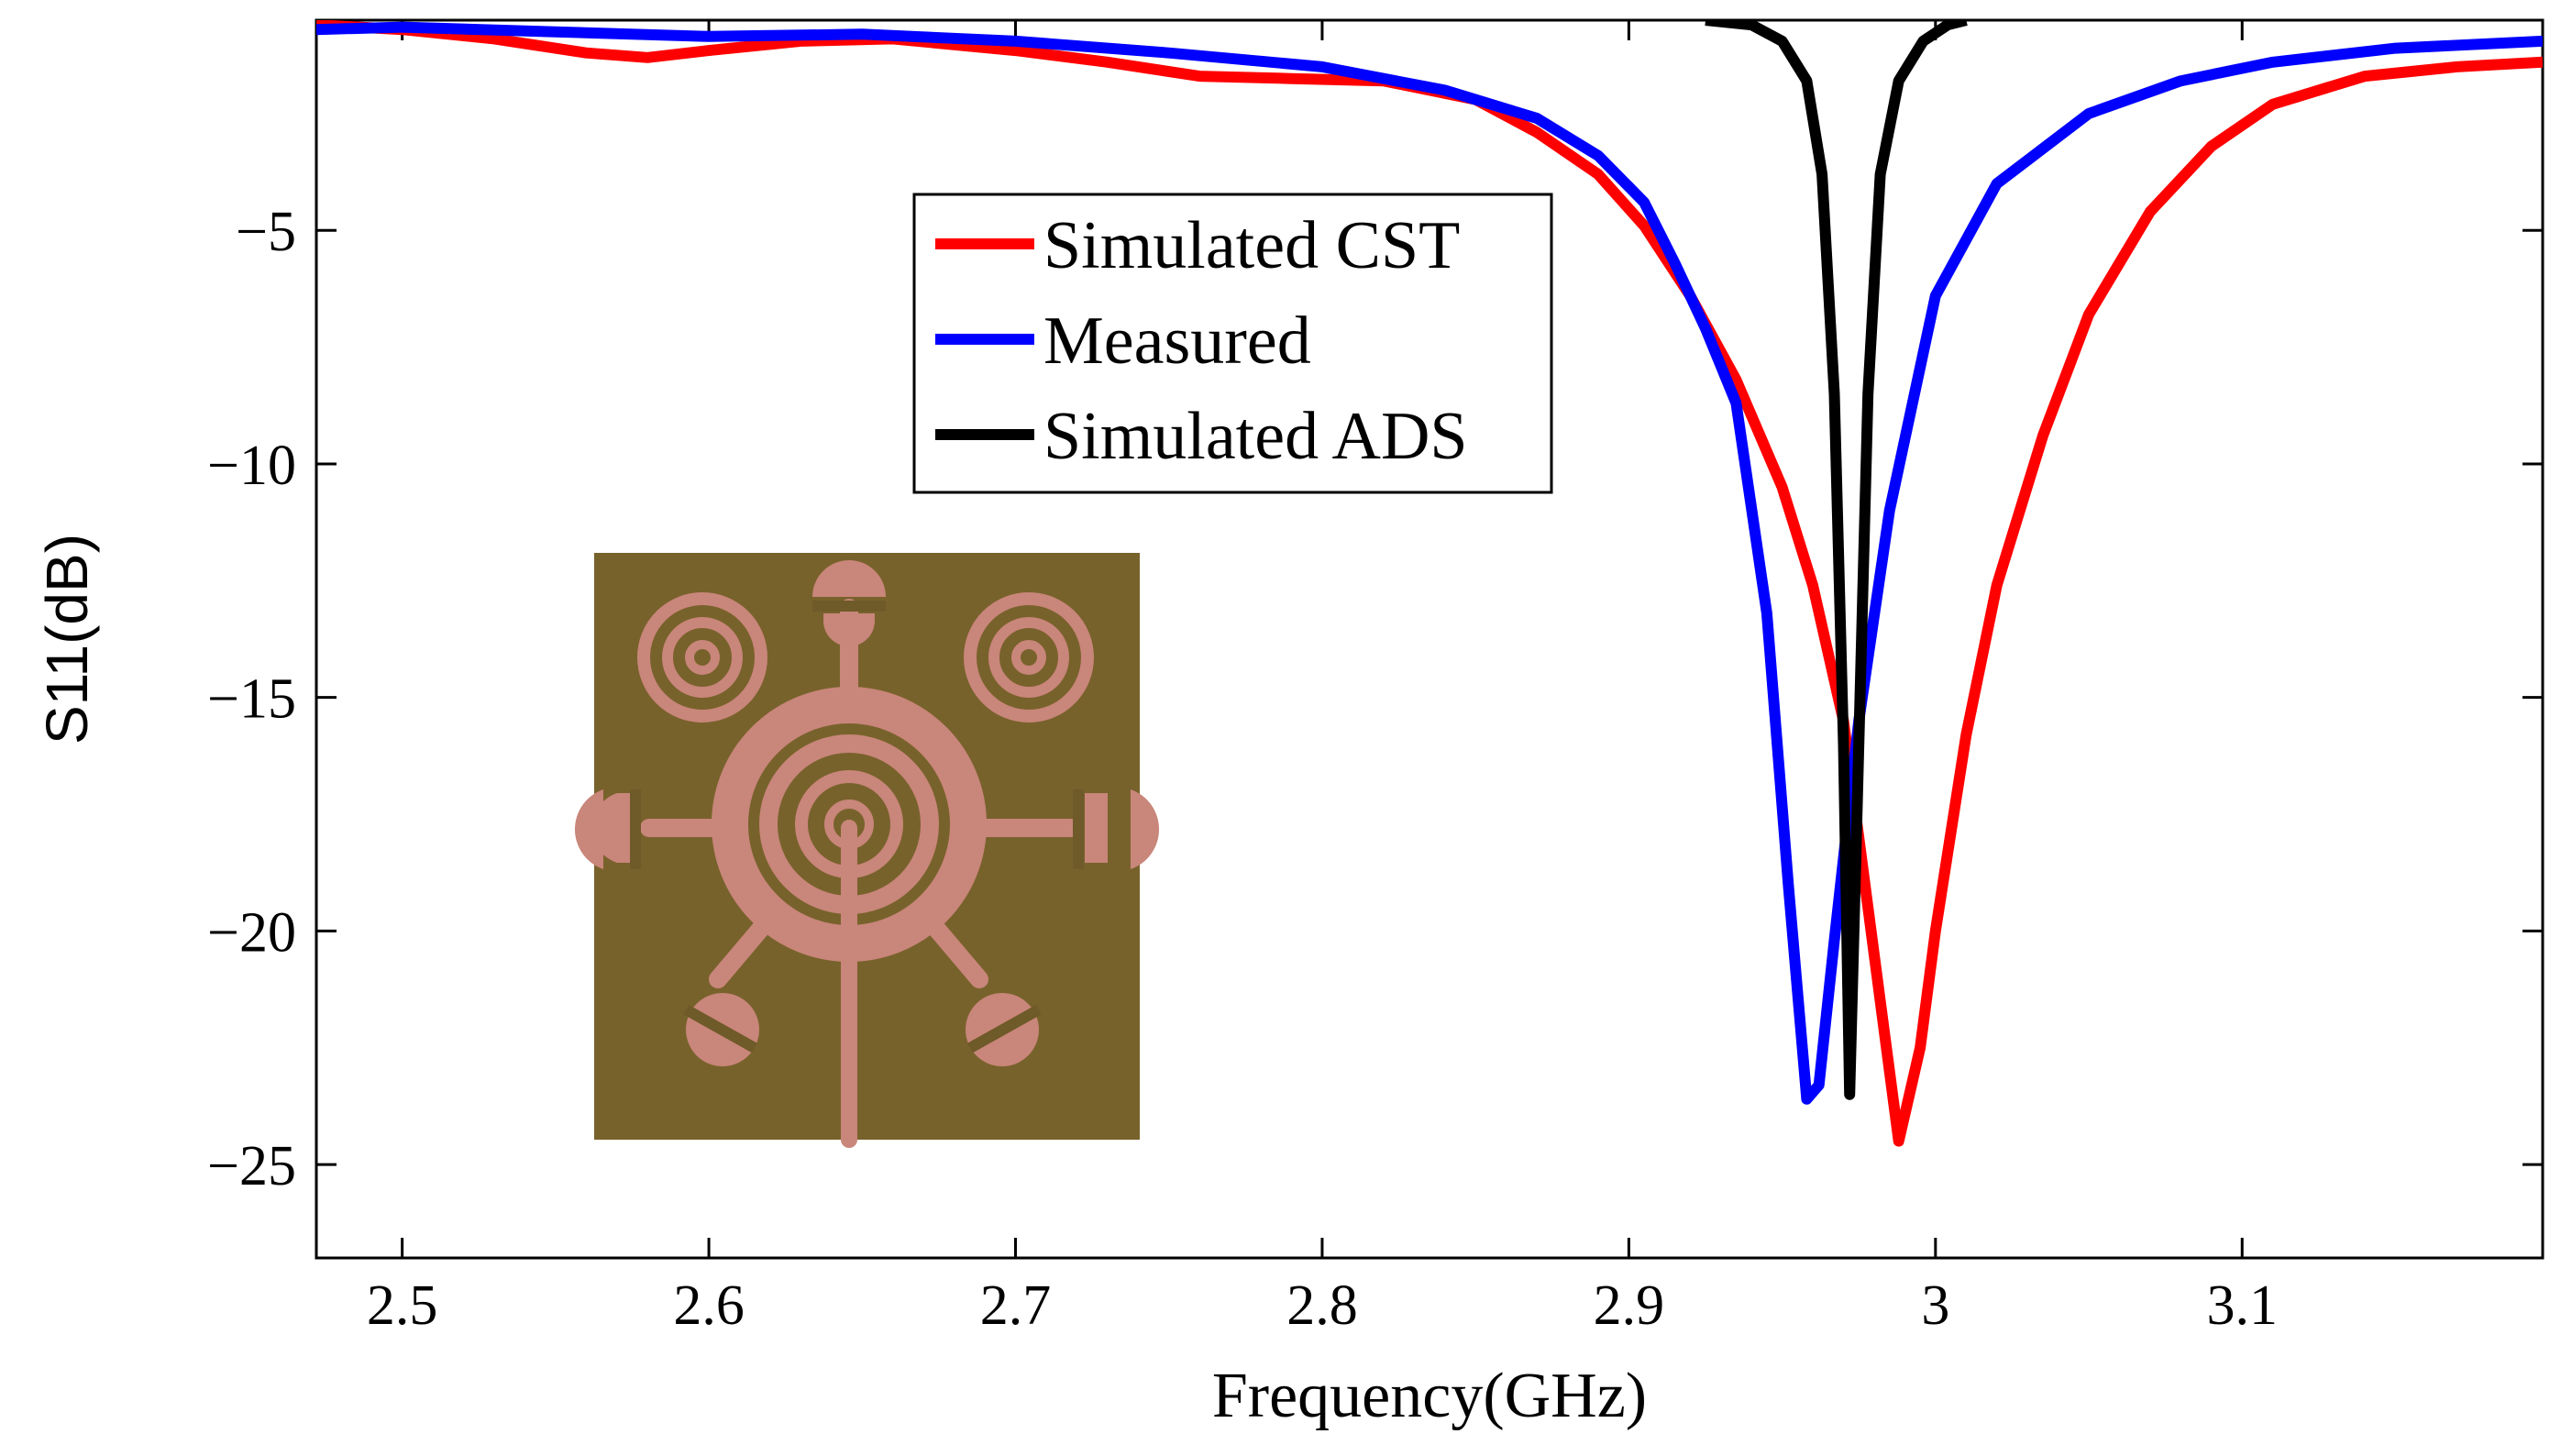  Describe the element at coordinates (1177, 341) in the screenshot. I see `legend-label-measured: Measured` at that location.